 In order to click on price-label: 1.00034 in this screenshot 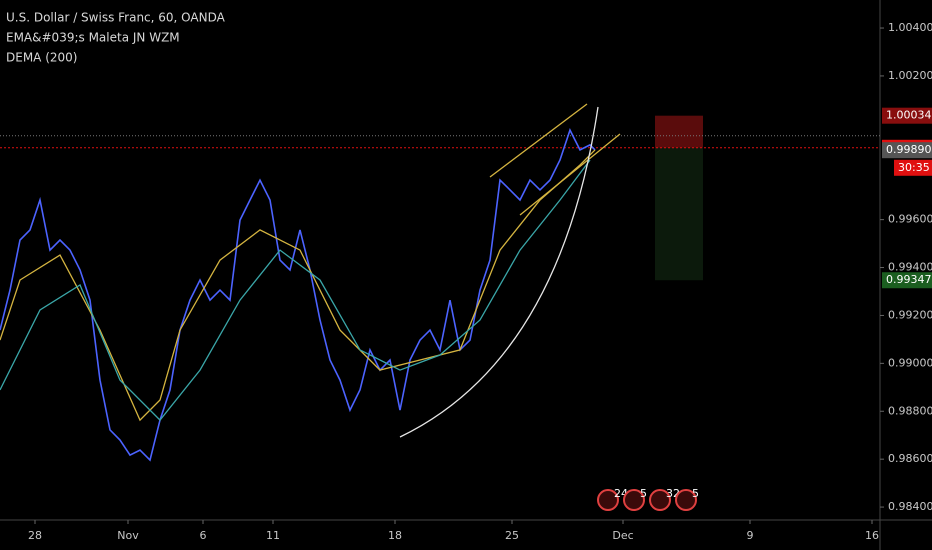, I will do `click(909, 115)`.